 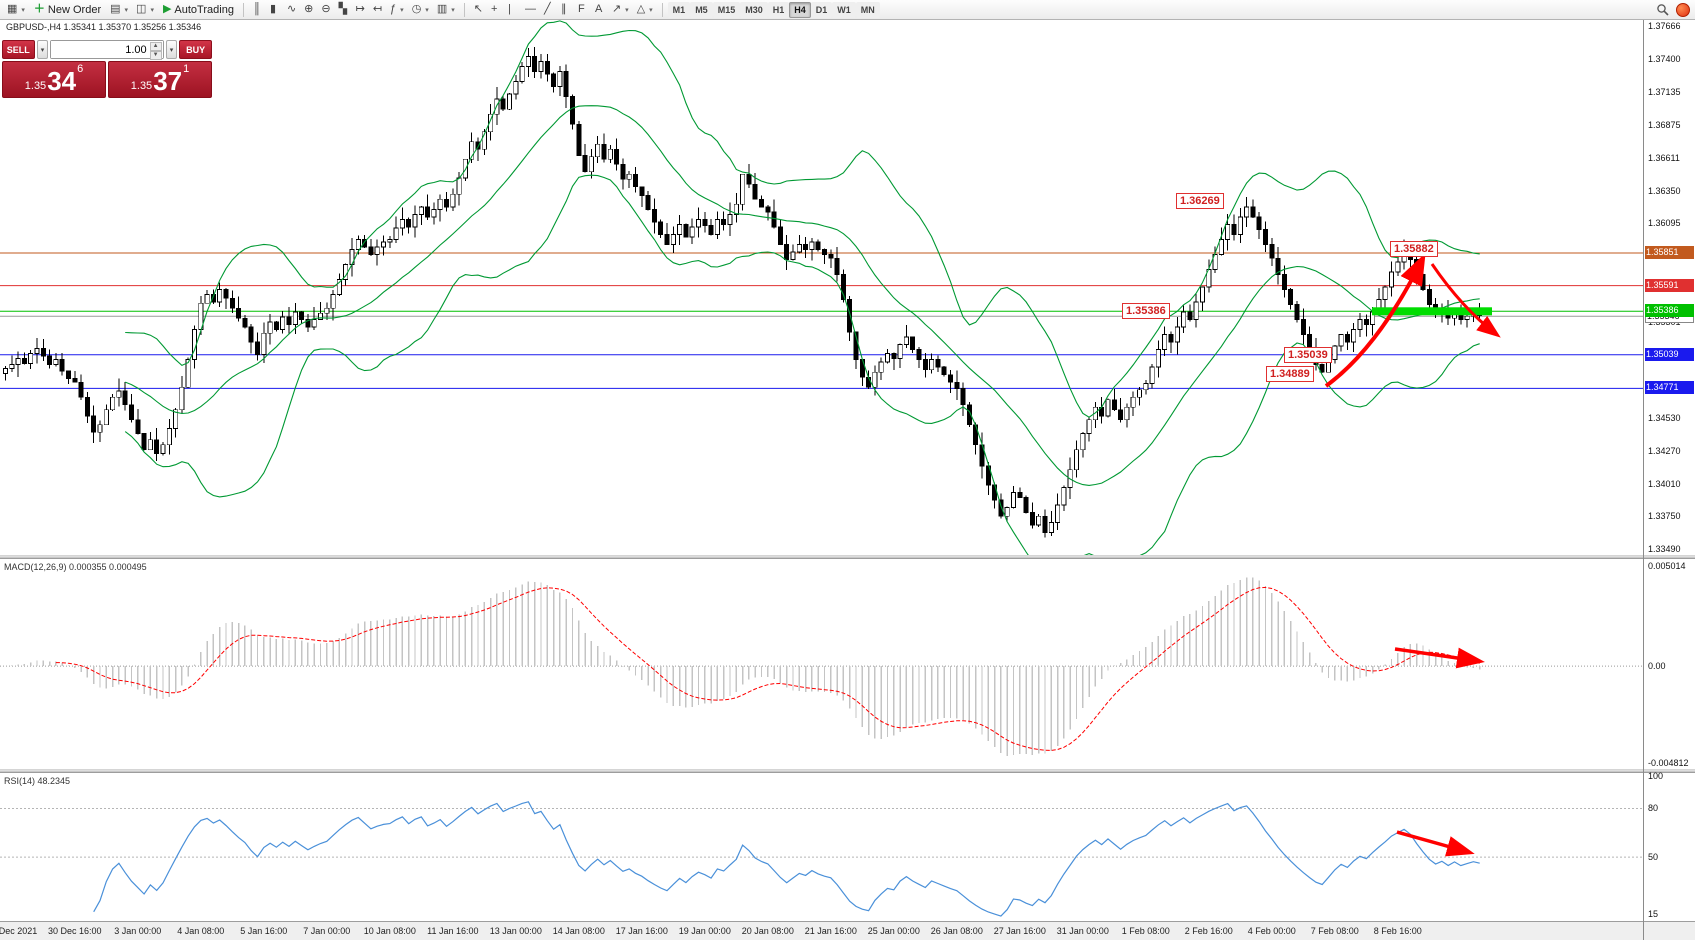 I want to click on zoom-in-icon: ⊕, so click(x=308, y=9).